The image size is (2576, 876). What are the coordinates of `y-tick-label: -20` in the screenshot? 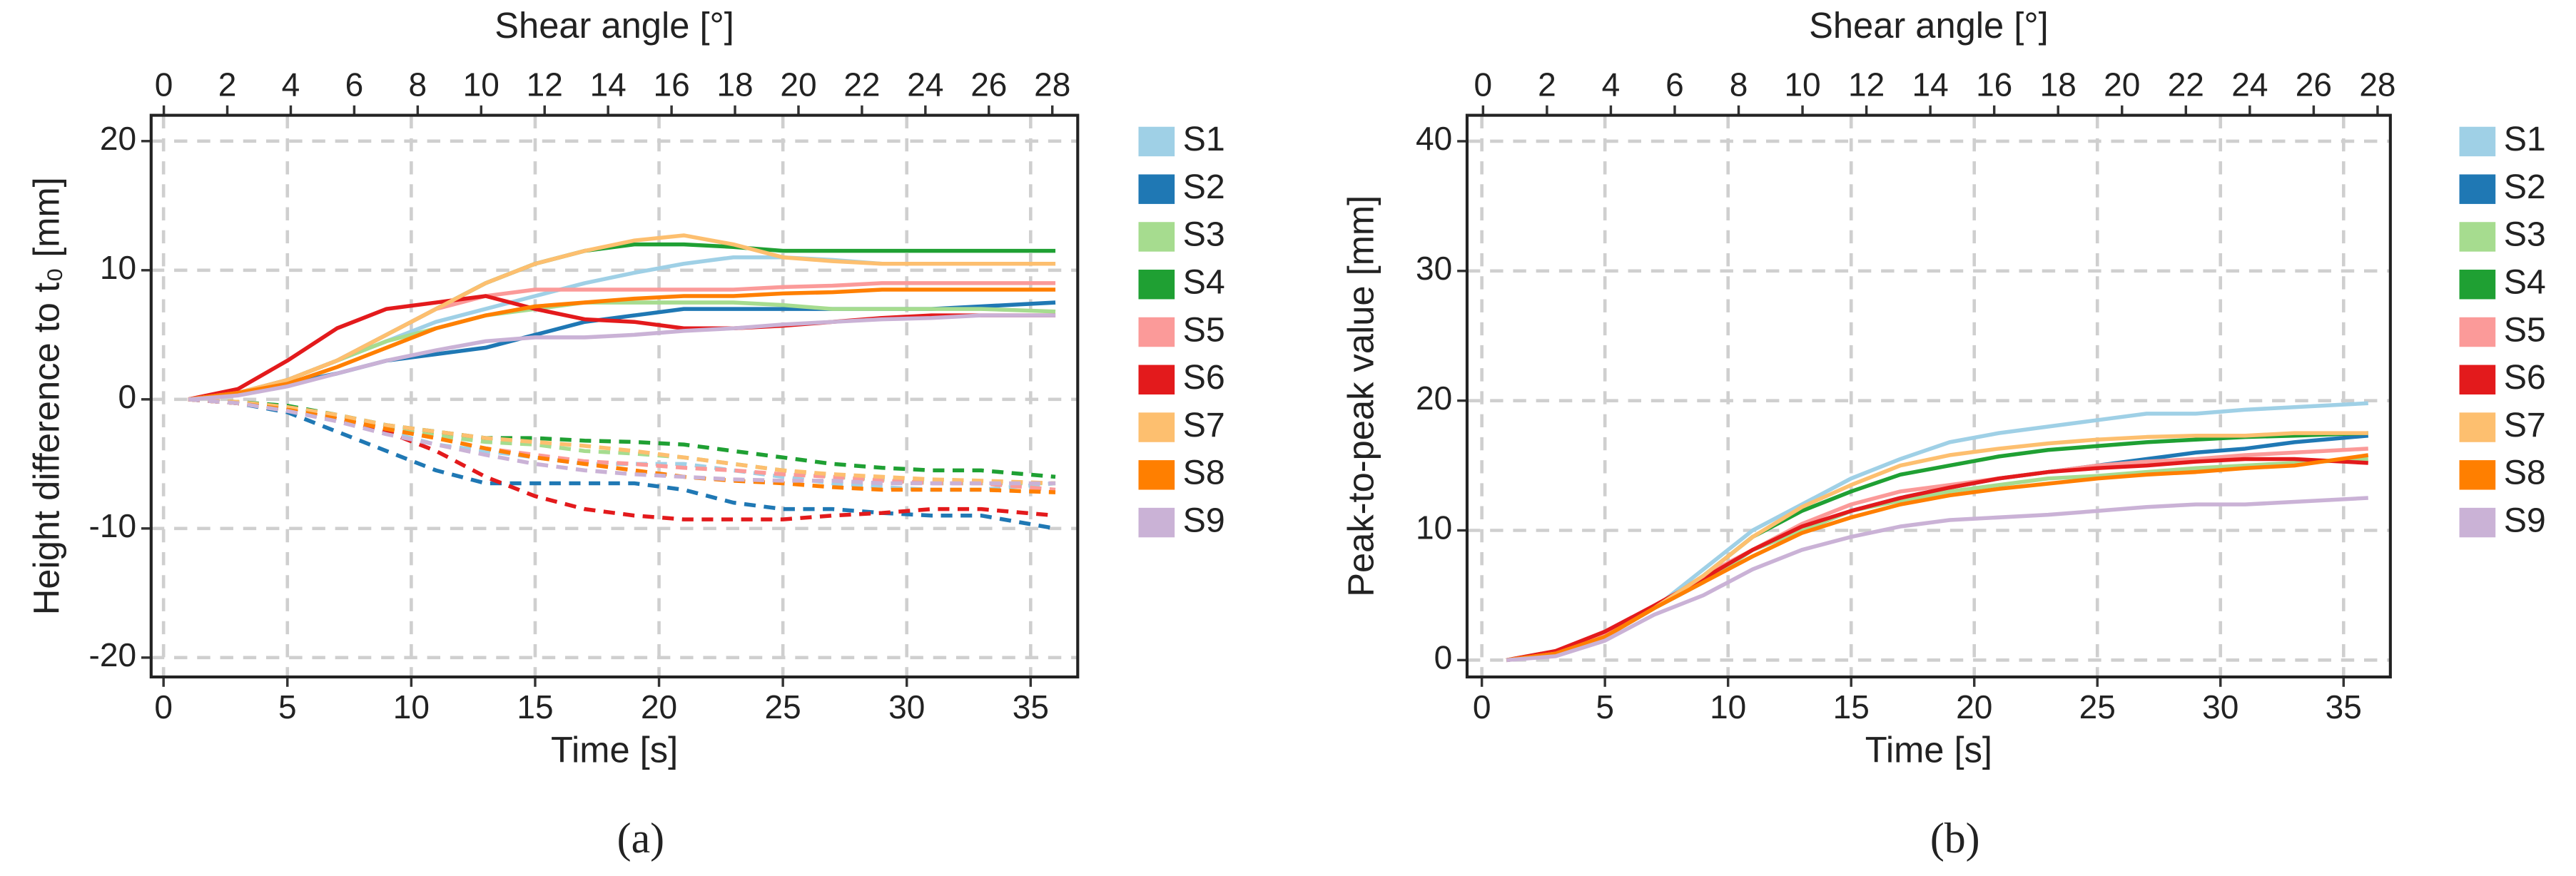 It's located at (113, 654).